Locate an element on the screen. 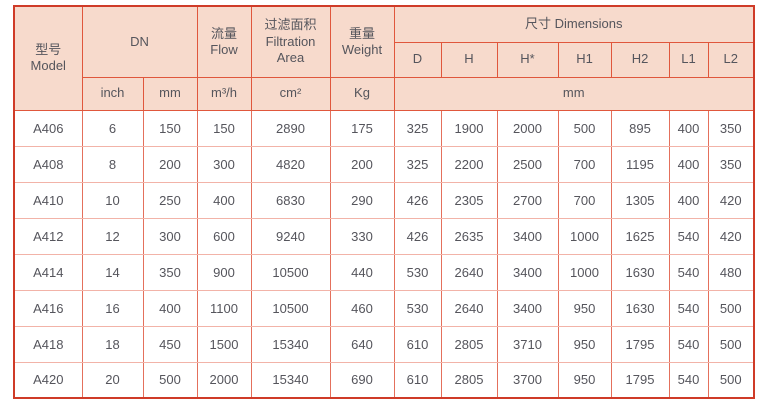 This screenshot has height=408, width=770. value-cell: 3710 is located at coordinates (527, 344).